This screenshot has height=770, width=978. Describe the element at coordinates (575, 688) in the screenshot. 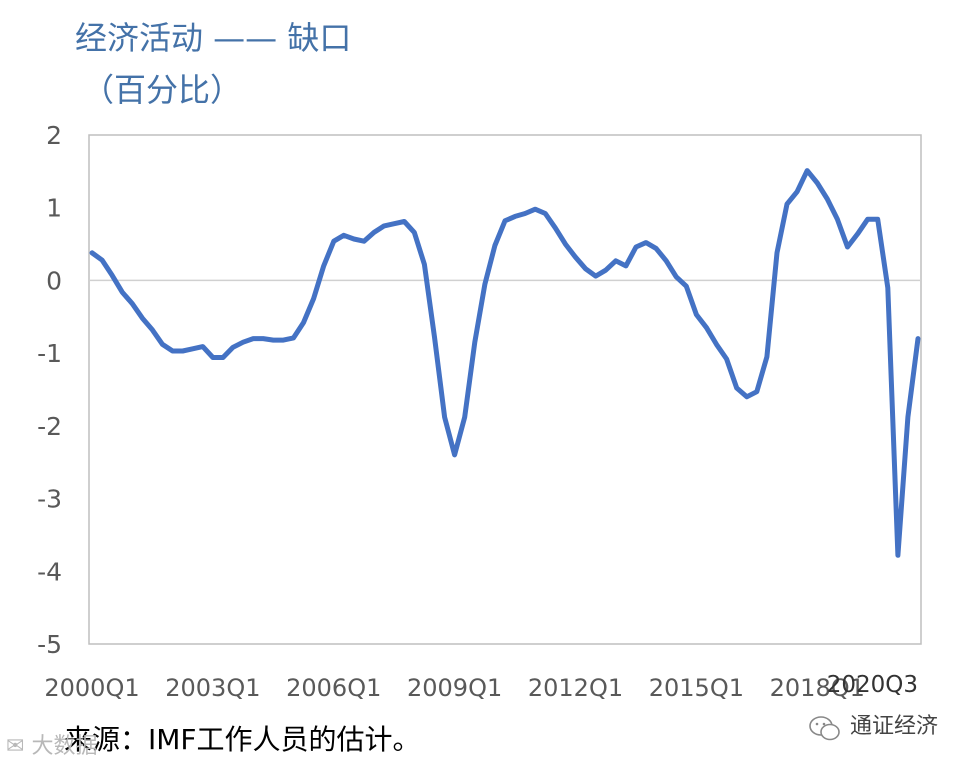

I see `x-tick-label: 2012Q1` at that location.